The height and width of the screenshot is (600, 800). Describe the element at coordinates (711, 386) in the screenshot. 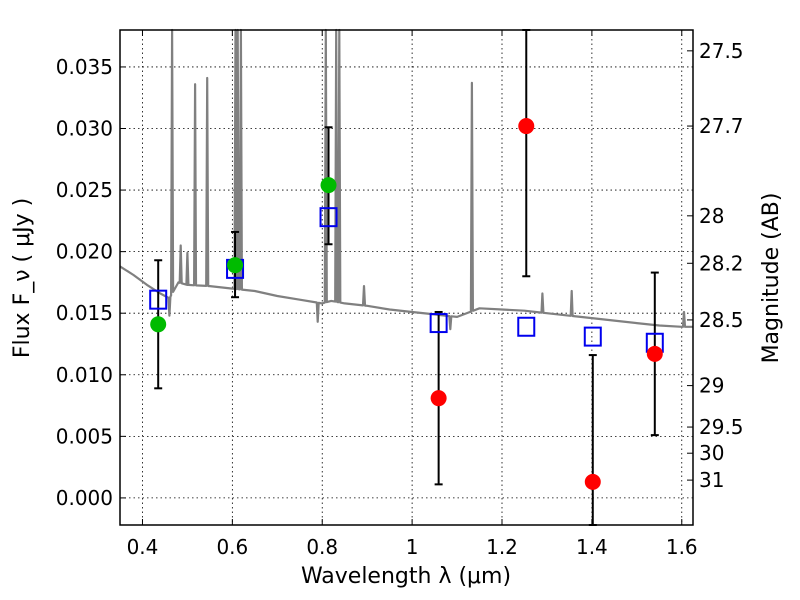

I see `magnitude-tick-label: 29` at that location.